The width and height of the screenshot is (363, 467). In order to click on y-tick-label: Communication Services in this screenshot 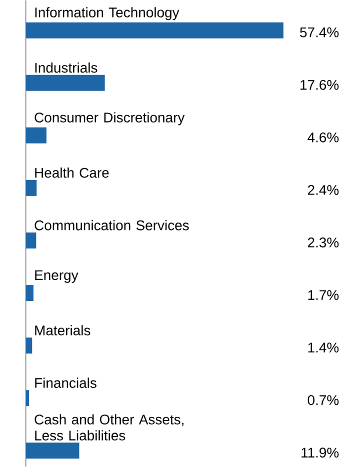, I will do `click(111, 225)`.